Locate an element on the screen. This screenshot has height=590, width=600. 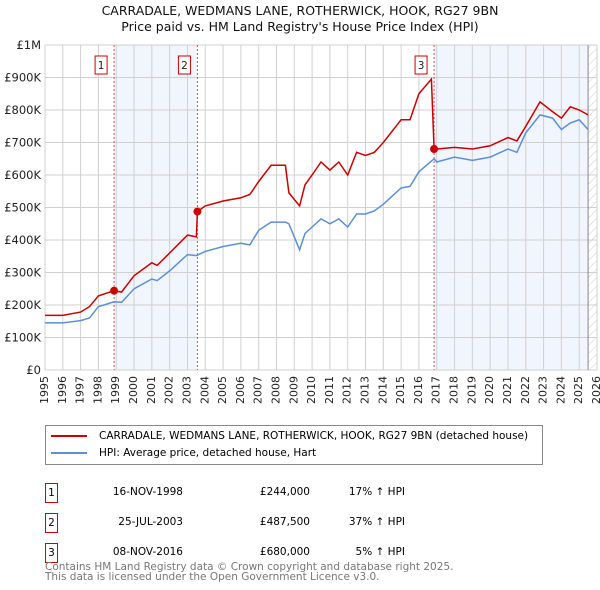
x-tick-label: 2002 is located at coordinates (169, 390).